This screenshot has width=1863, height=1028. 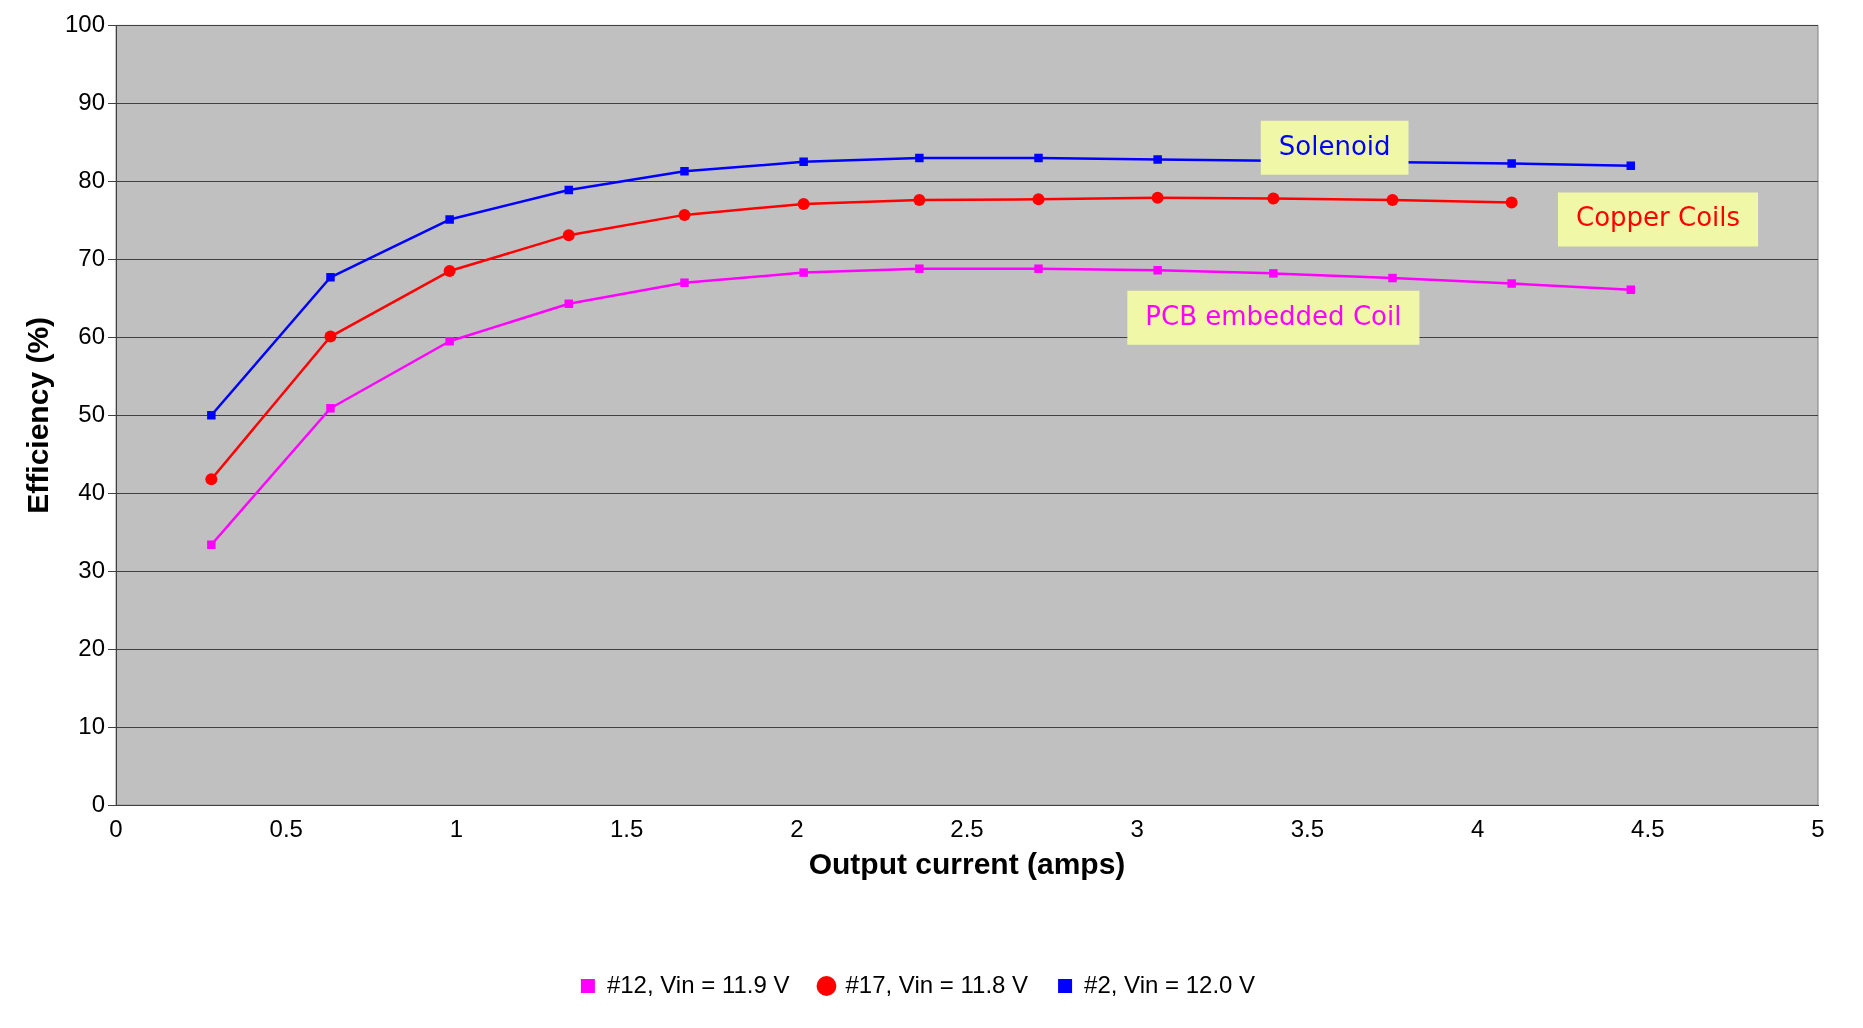 I want to click on x-tick-label: 2.5, so click(x=967, y=829).